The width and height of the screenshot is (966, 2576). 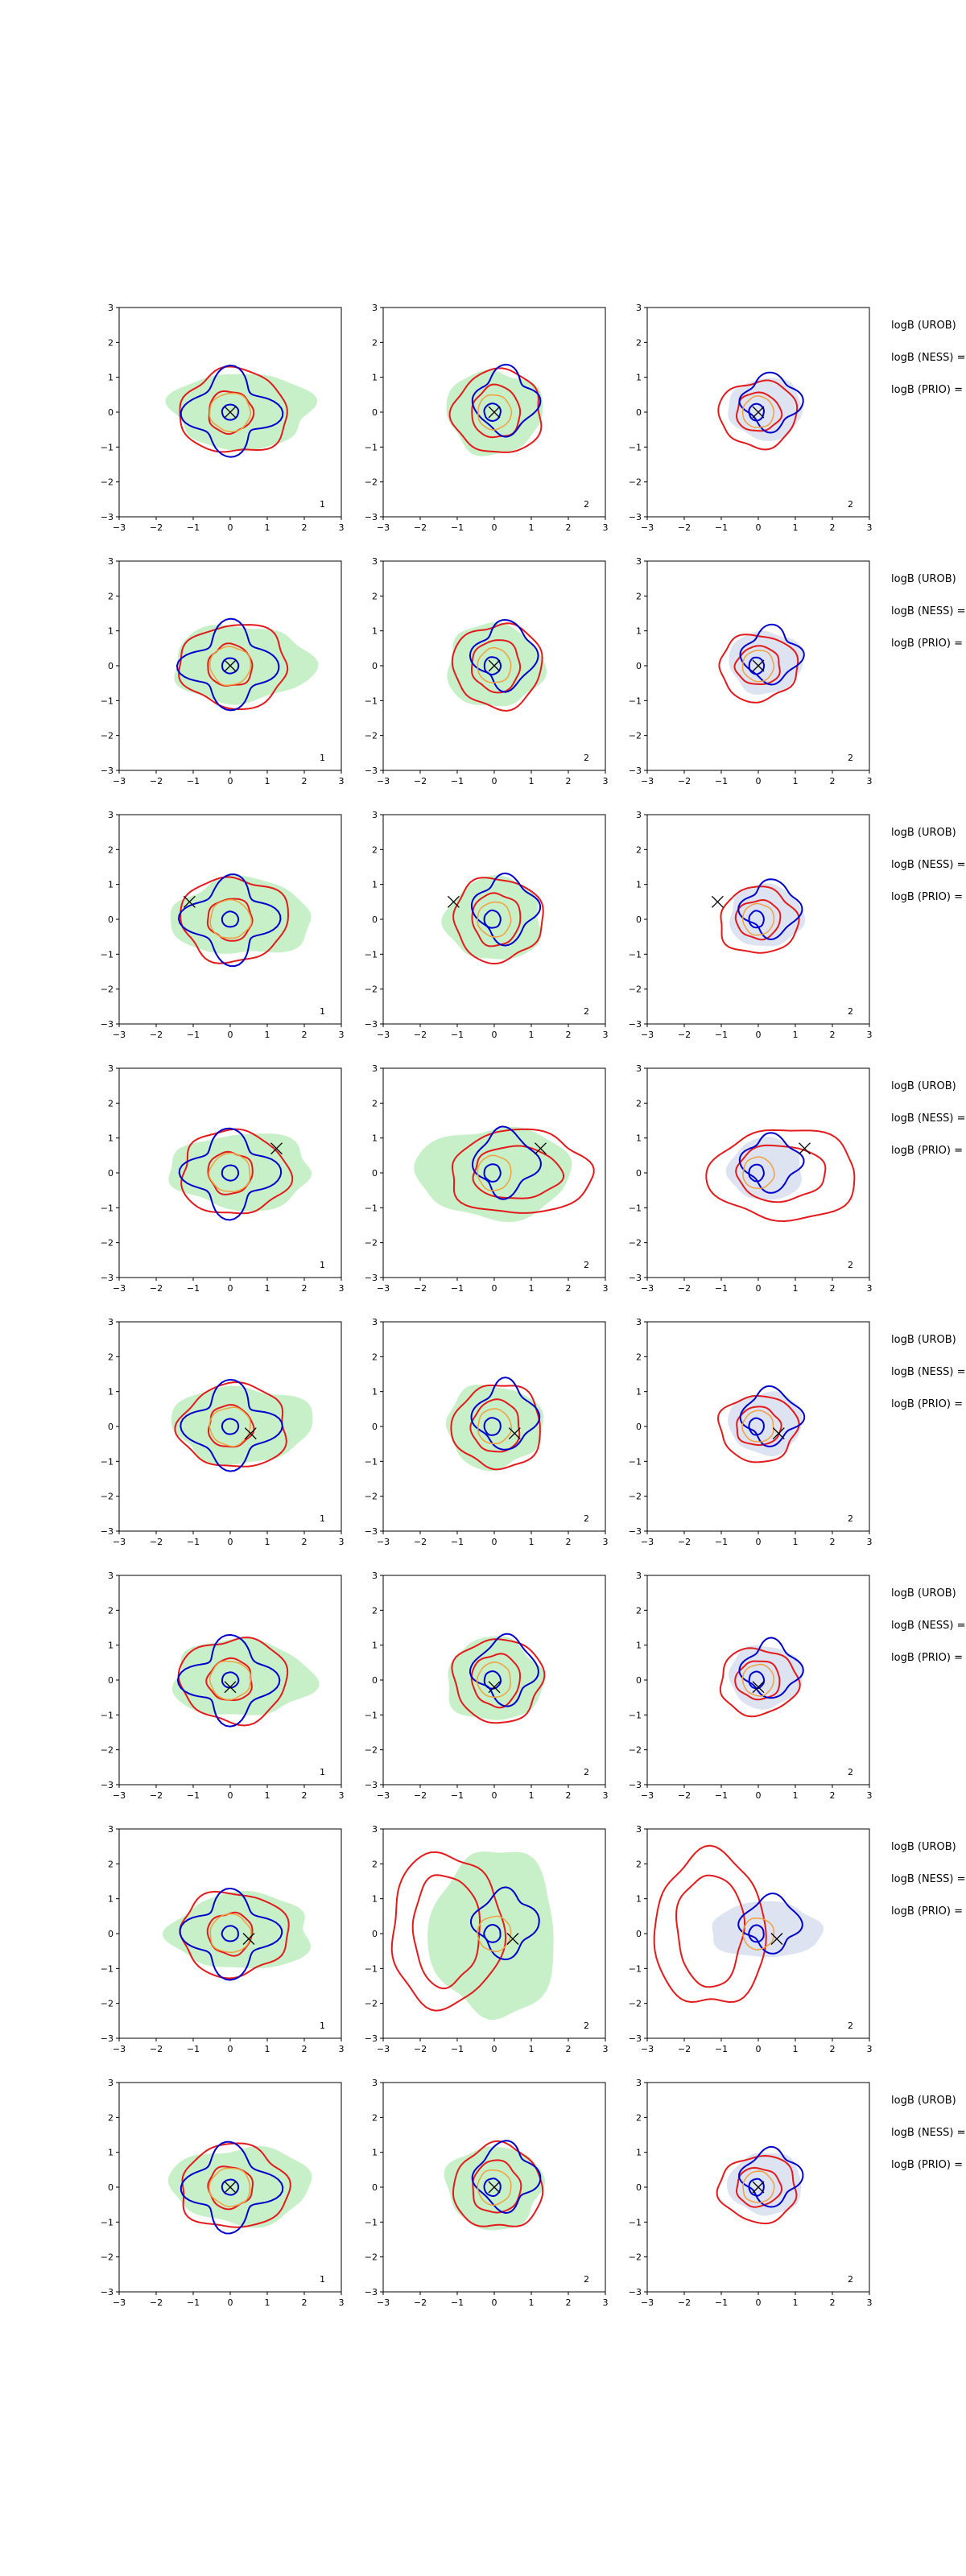 What do you see at coordinates (223, 1432) in the screenshot?
I see `panel-r5-c1: −3 −2 −1 0 1 2 3 −3 −2 −1 0 1 2 3 1` at bounding box center [223, 1432].